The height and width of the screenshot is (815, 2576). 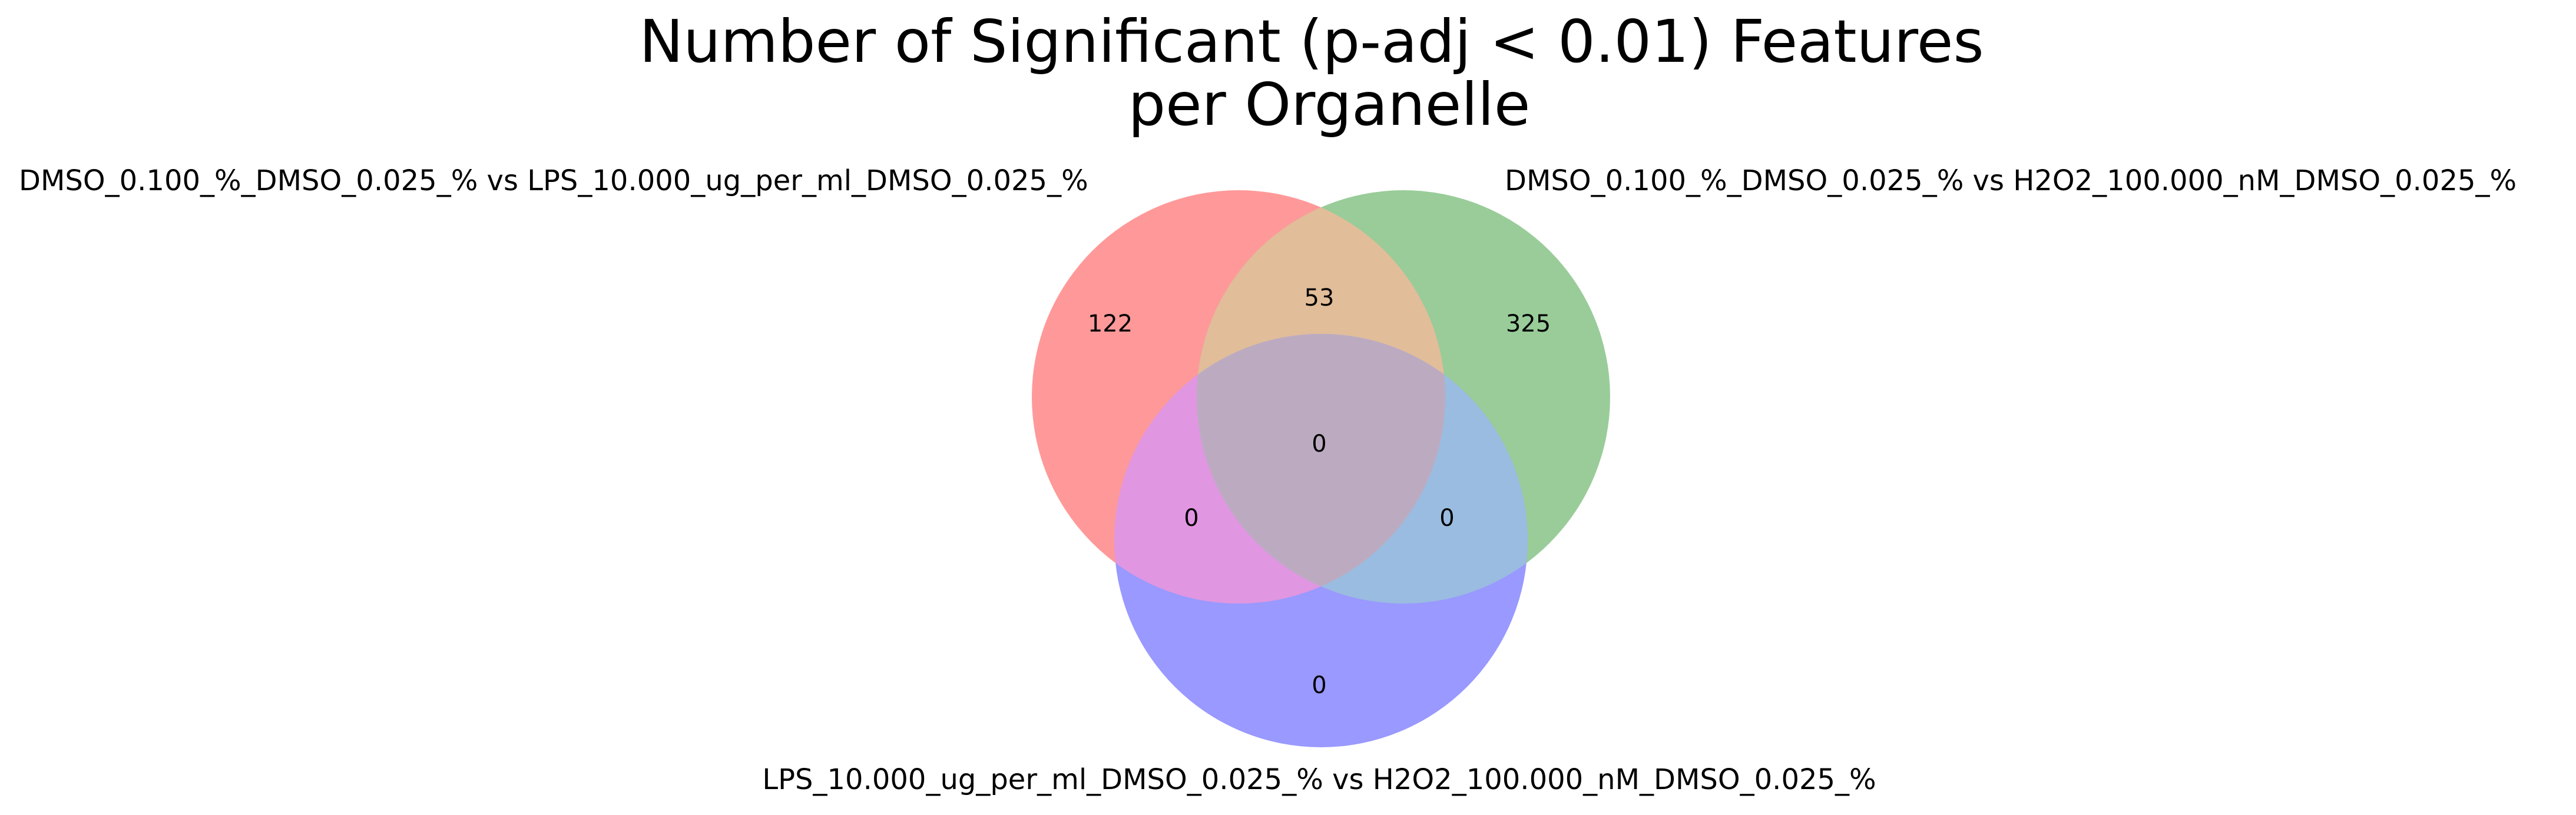 I want to click on chart-title-line-2: per Organelle, so click(x=1329, y=104).